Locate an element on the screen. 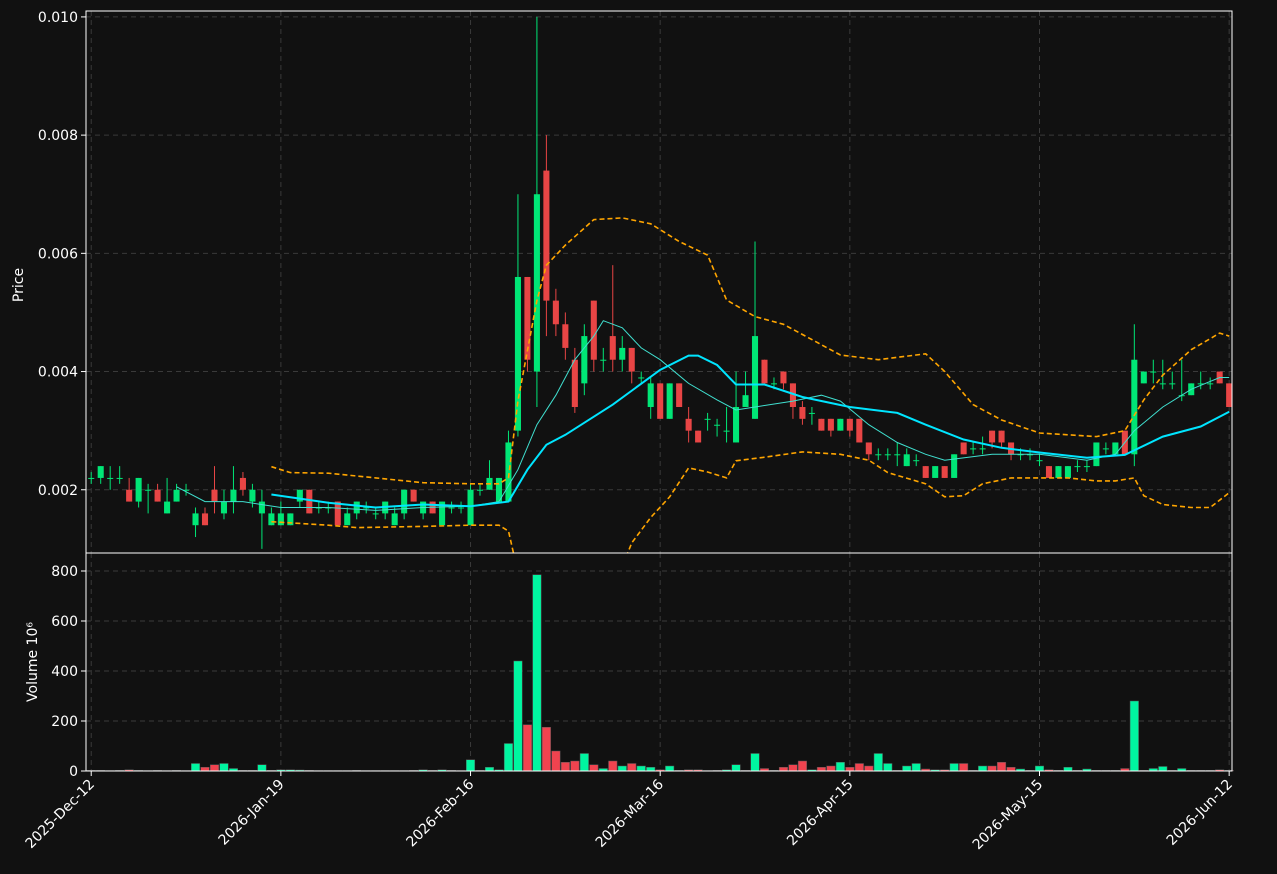 This screenshot has height=874, width=1277. volume-axis-label: Volume 10⁶ is located at coordinates (33, 662).